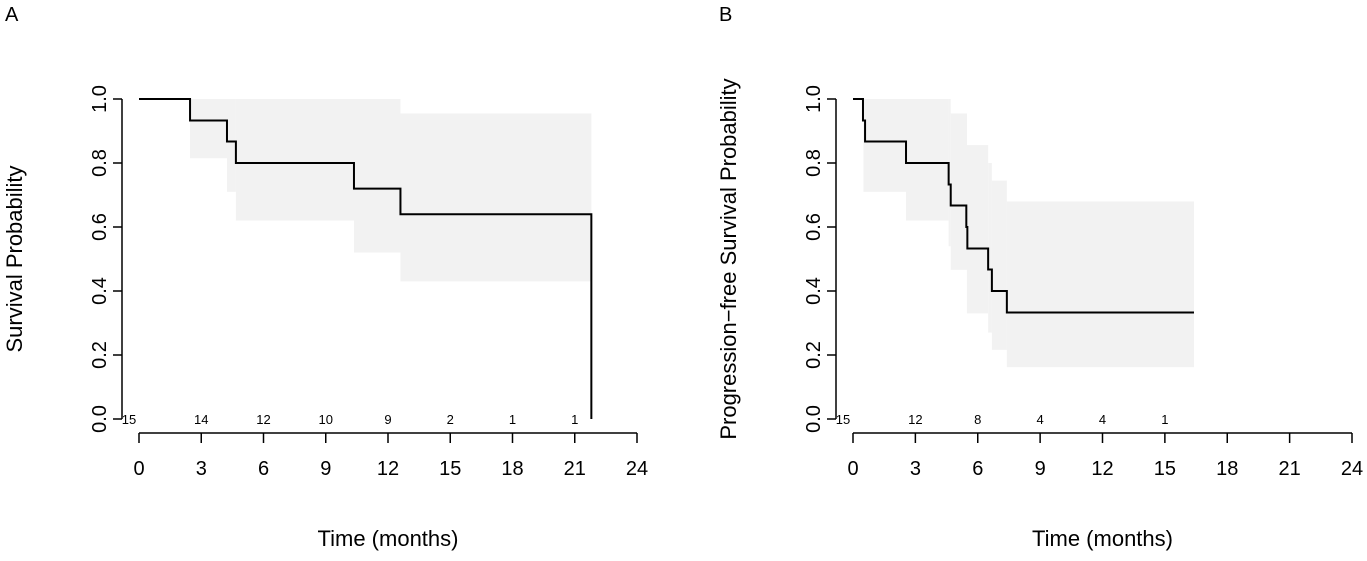  I want to click on number-at-risk-label: 2, so click(450, 419).